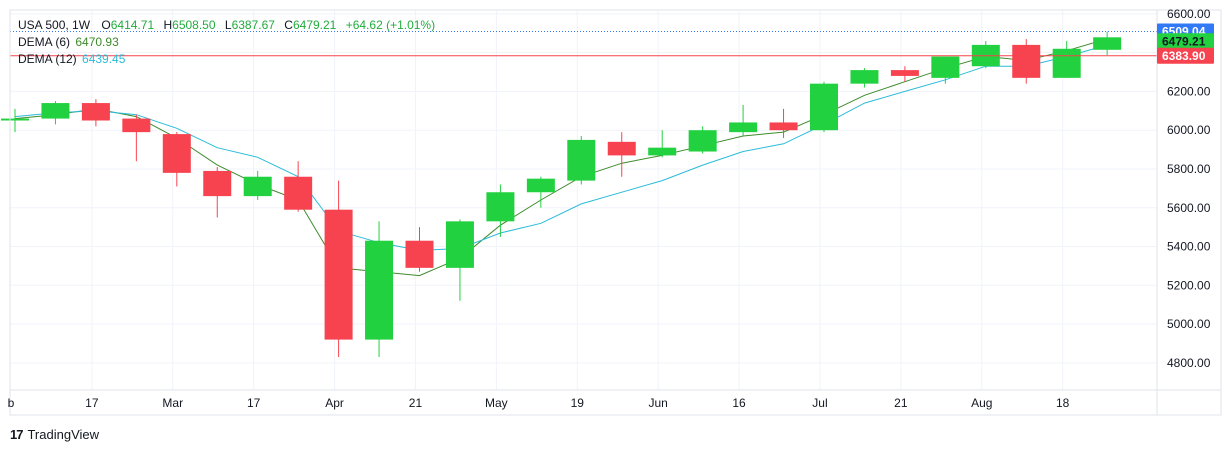 Image resolution: width=1231 pixels, height=457 pixels. Describe the element at coordinates (226, 59) in the screenshot. I see `dema12-row: DEMA (12) 6439.45` at that location.